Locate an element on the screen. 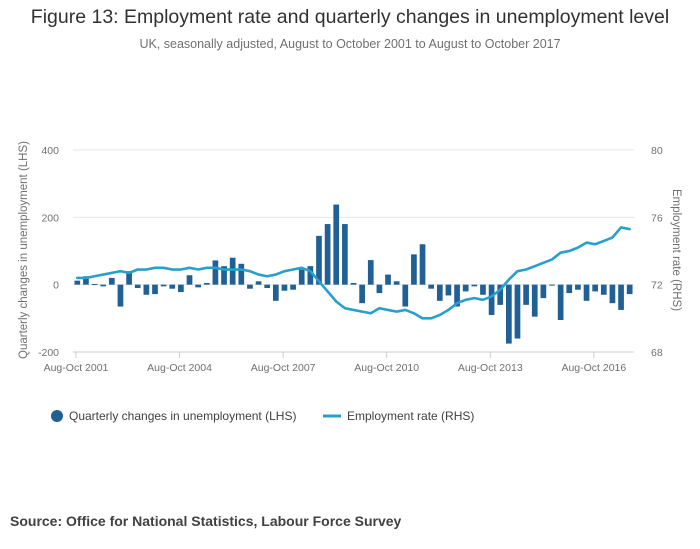  right-tick-label: 68 is located at coordinates (657, 353).